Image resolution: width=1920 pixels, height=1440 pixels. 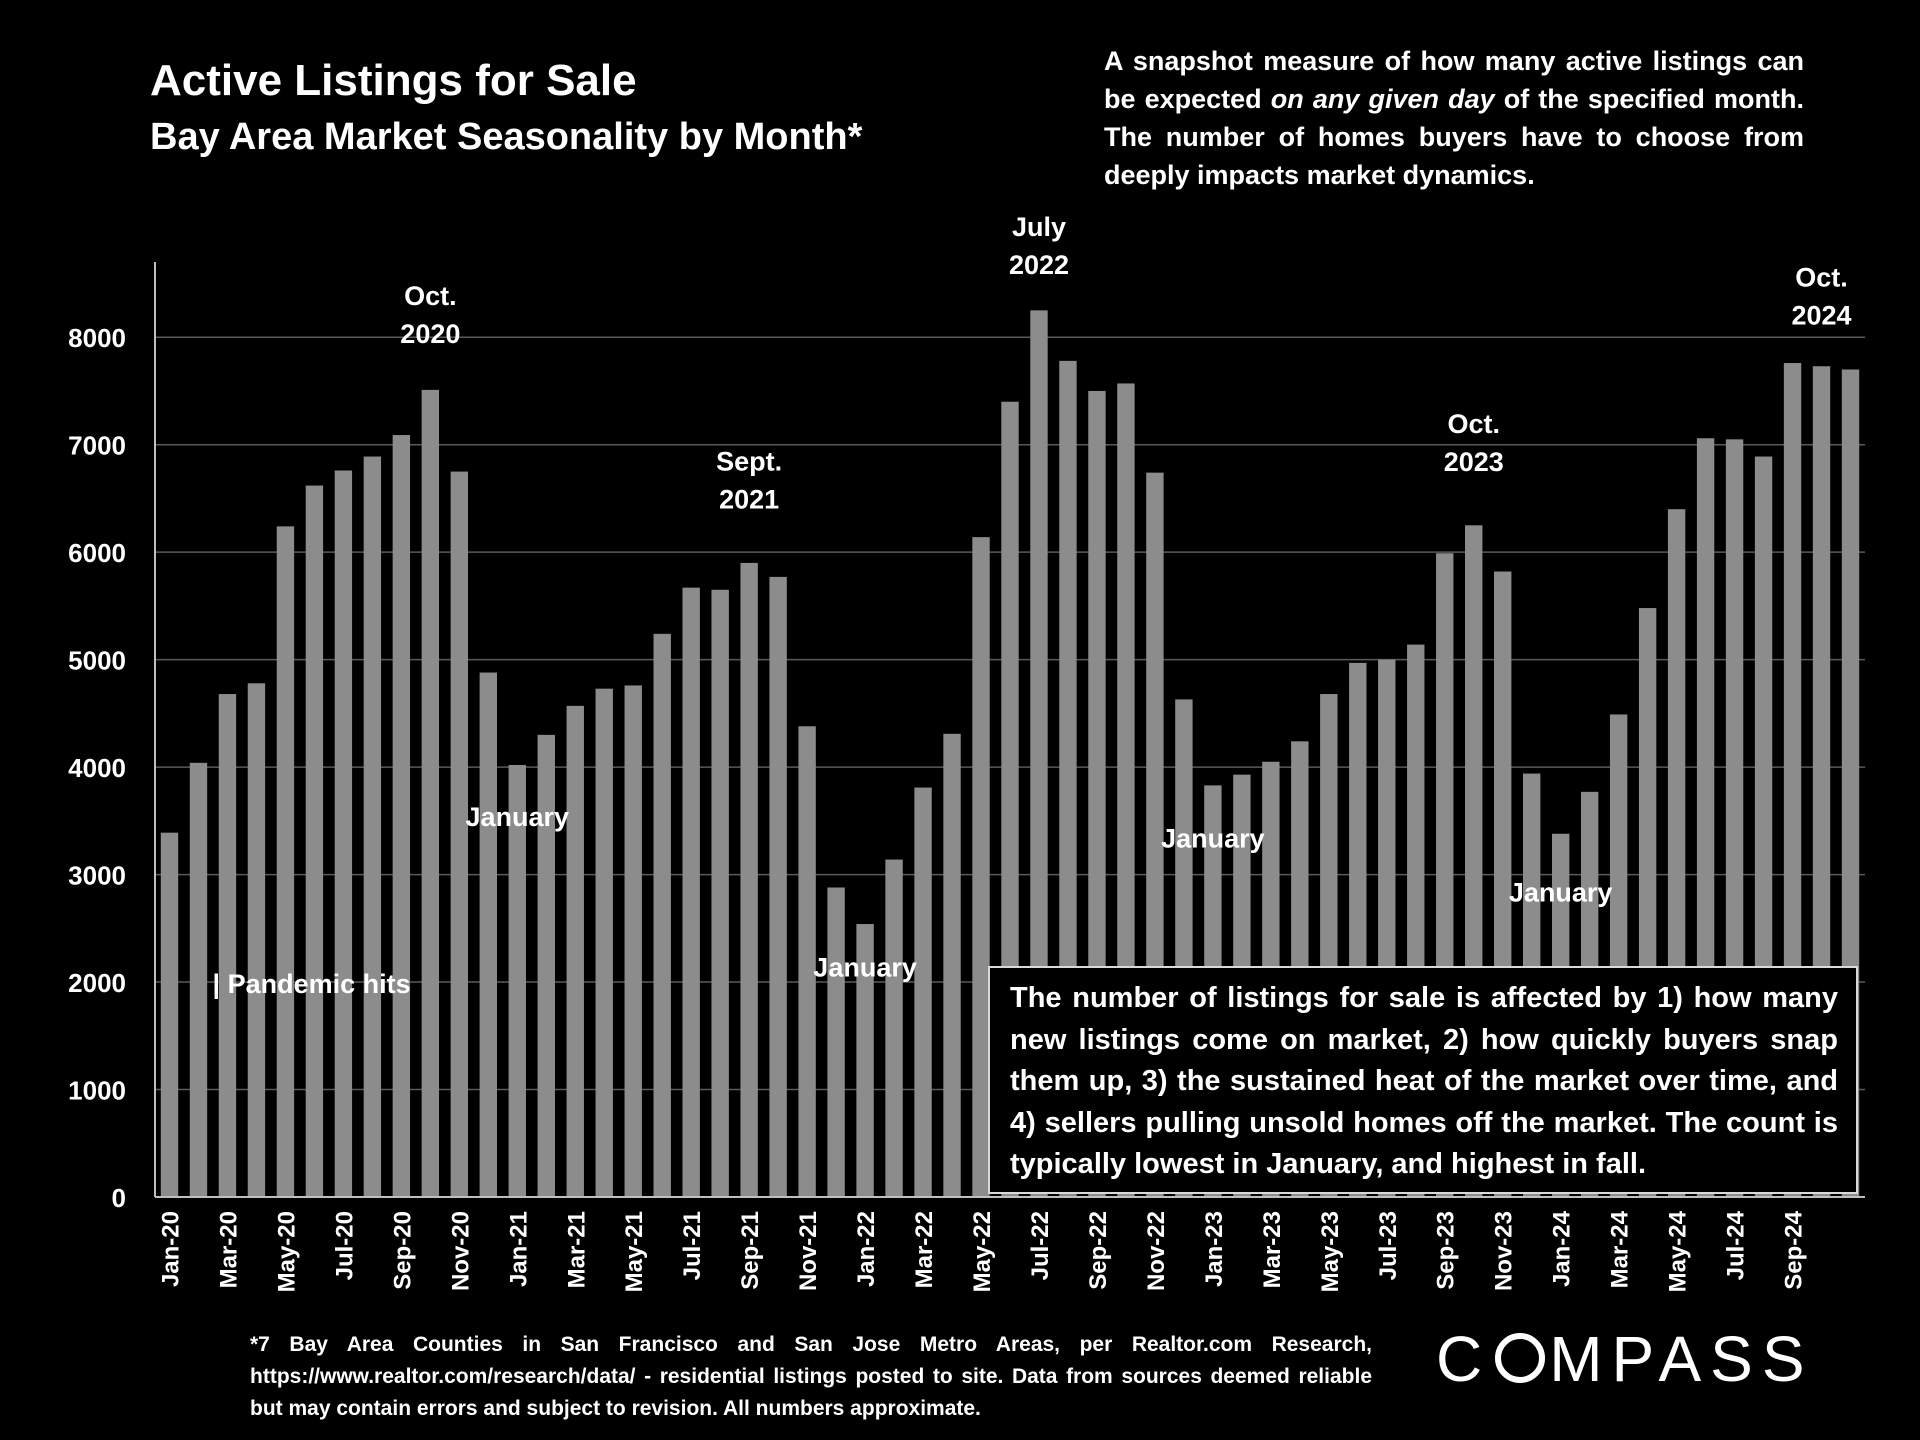 I want to click on y-axis-ticks: 0 1000 2000 3000 4000 5000 6000 7000 8000, so click(x=97, y=768).